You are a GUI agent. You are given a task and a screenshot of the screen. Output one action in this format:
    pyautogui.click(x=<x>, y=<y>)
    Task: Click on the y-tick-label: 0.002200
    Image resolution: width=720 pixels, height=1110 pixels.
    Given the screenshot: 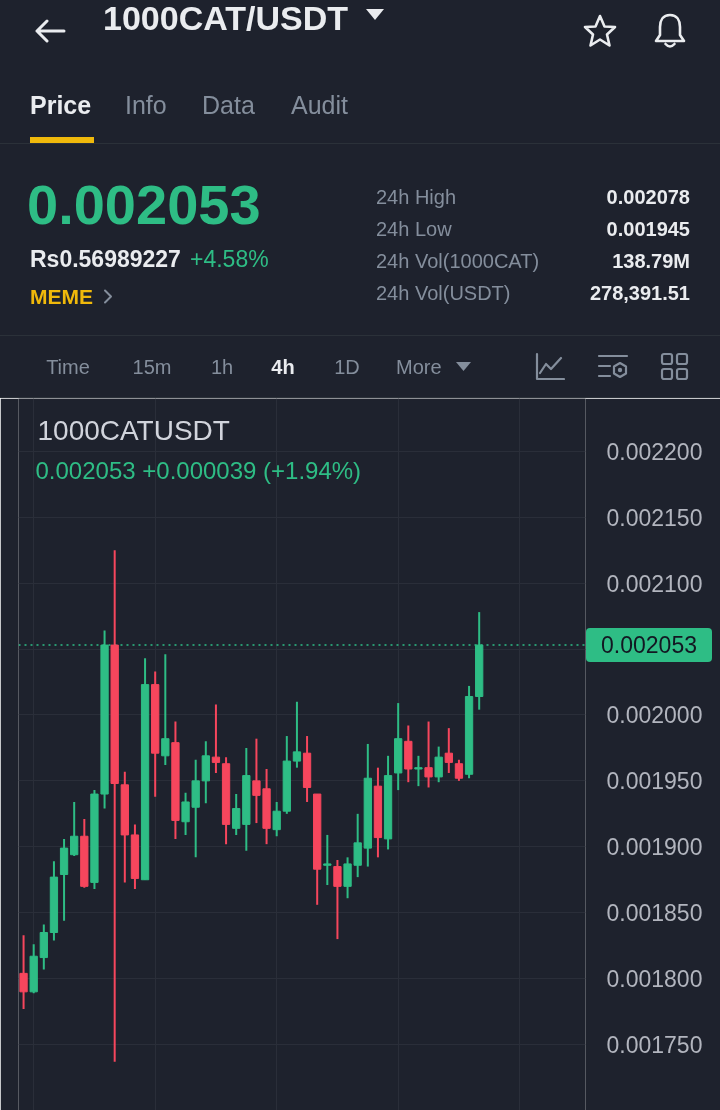 What is the action you would take?
    pyautogui.click(x=654, y=451)
    